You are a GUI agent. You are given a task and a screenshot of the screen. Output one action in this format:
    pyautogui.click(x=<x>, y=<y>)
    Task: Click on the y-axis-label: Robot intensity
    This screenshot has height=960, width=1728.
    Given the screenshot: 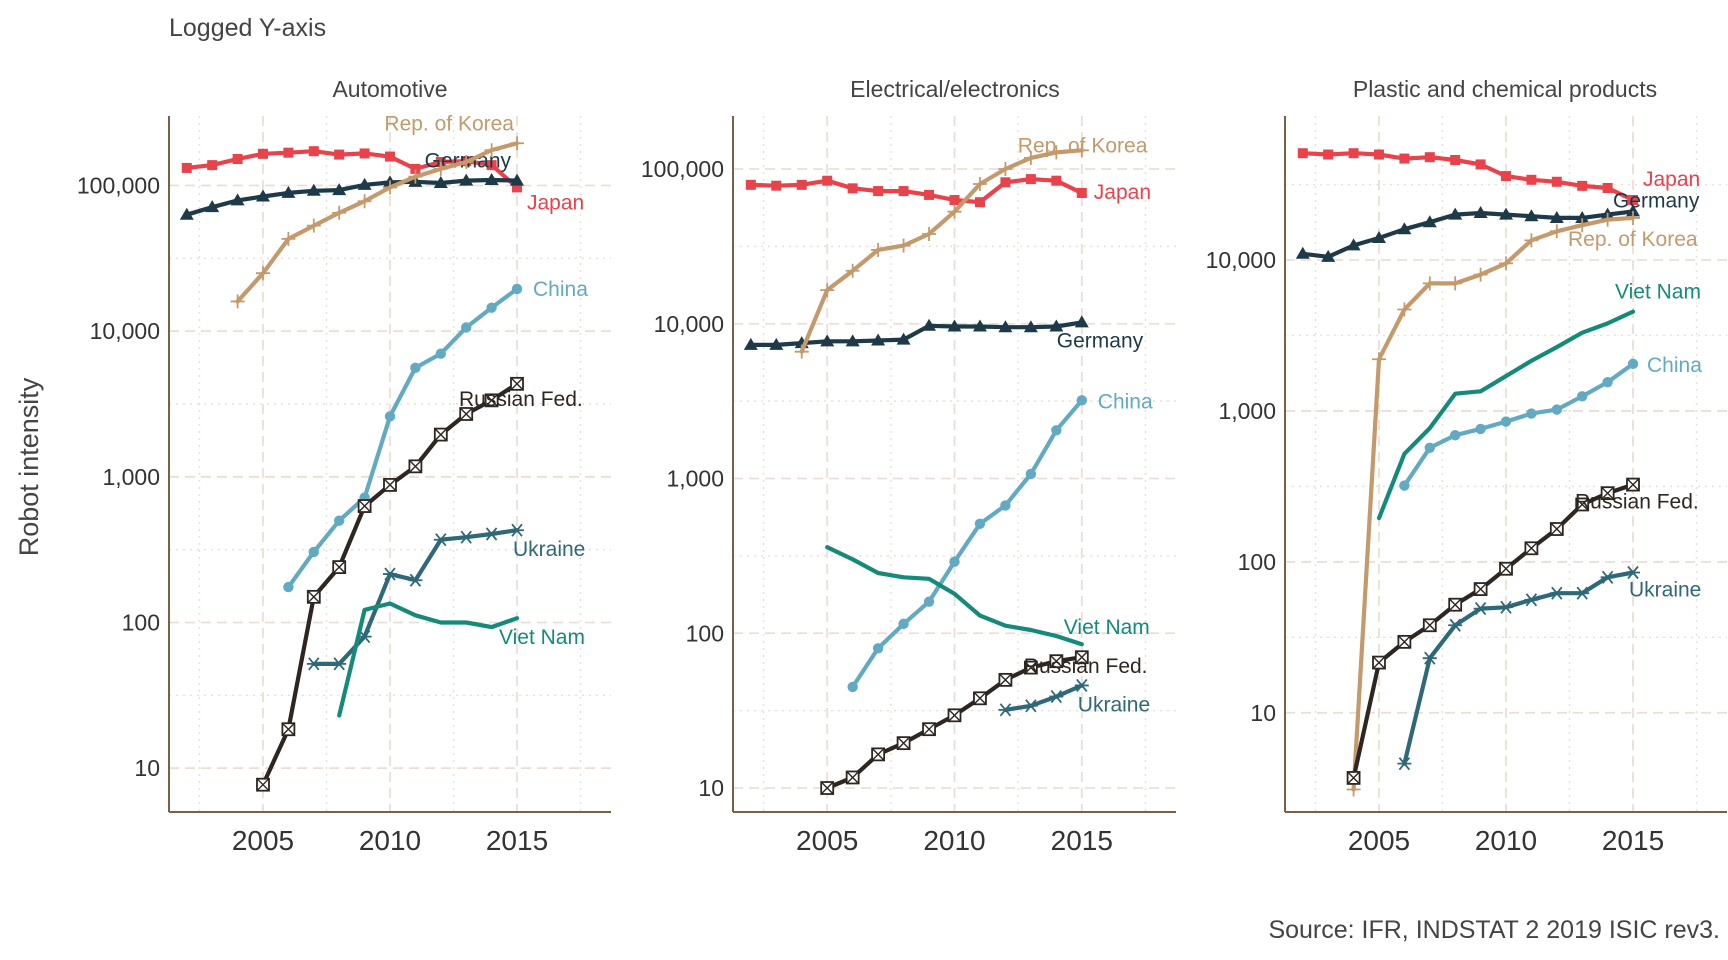 What is the action you would take?
    pyautogui.click(x=29, y=466)
    